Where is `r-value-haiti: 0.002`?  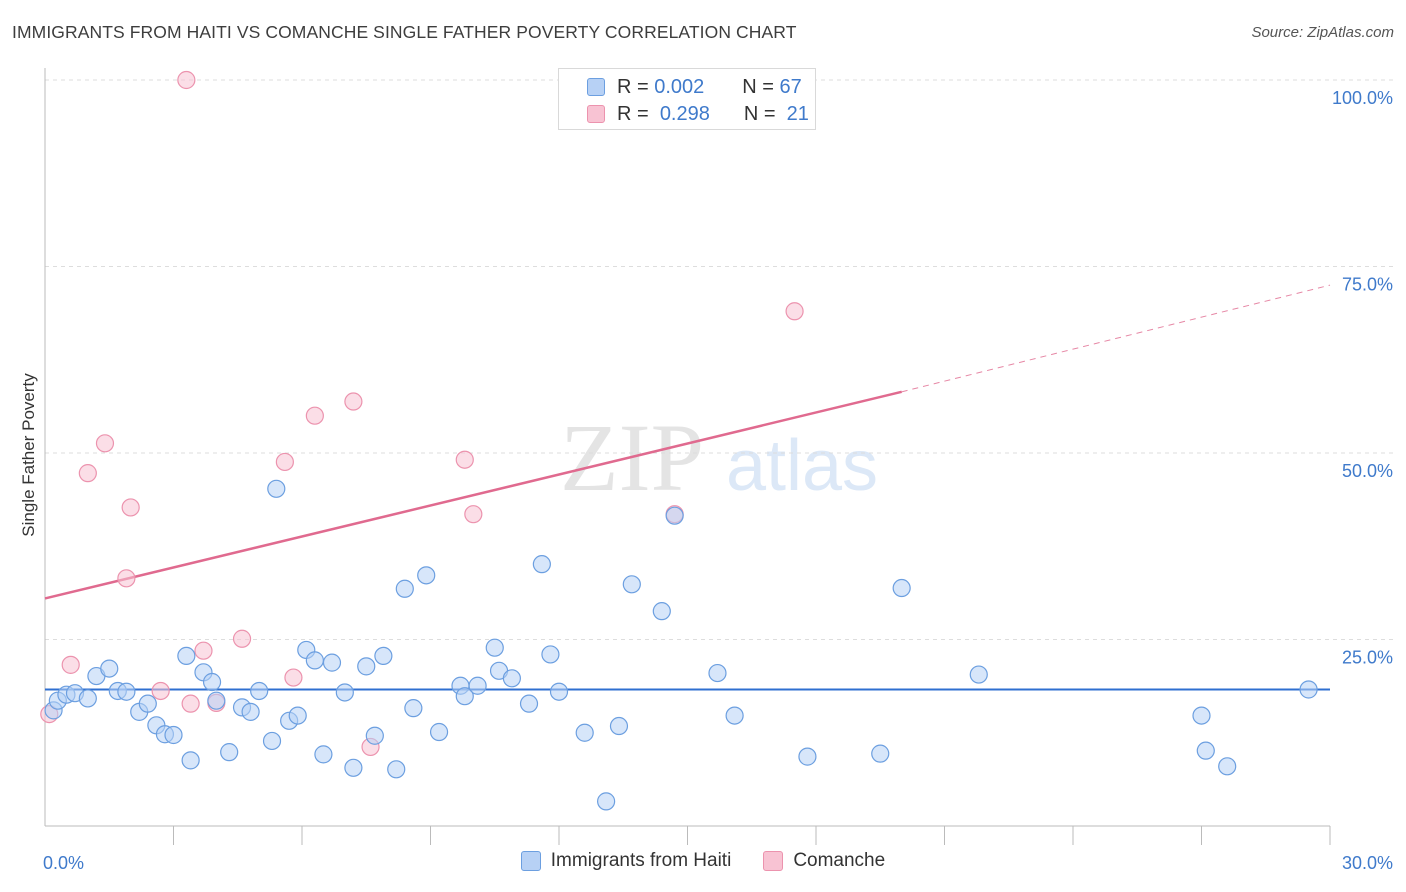 r-value-haiti: 0.002 is located at coordinates (679, 86).